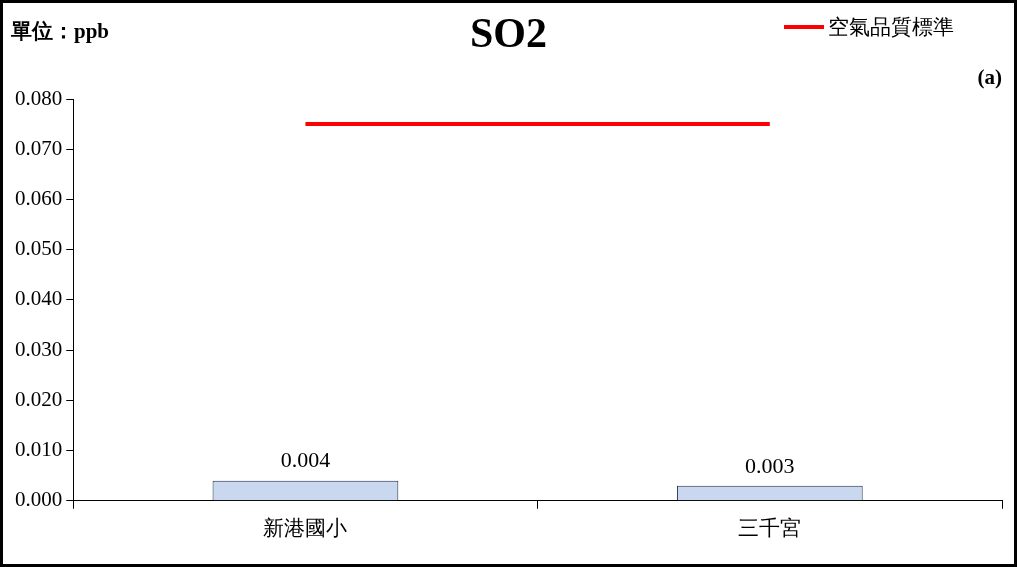 Image resolution: width=1017 pixels, height=567 pixels. I want to click on y-tick-label: 0.020, so click(39, 398).